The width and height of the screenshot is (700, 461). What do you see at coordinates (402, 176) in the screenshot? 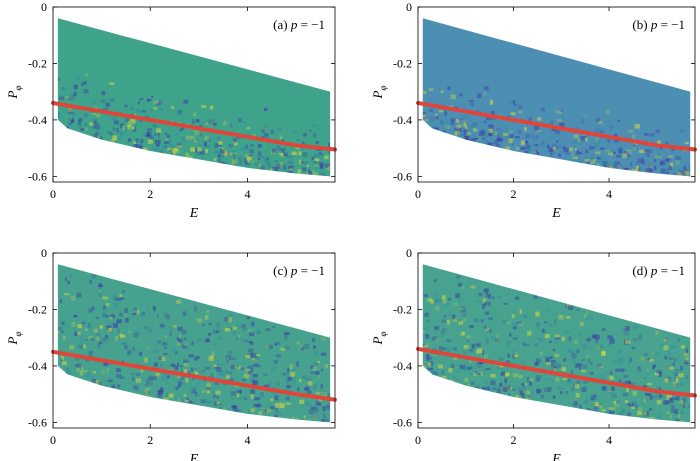
I see `y-tick-label: -0.6` at bounding box center [402, 176].